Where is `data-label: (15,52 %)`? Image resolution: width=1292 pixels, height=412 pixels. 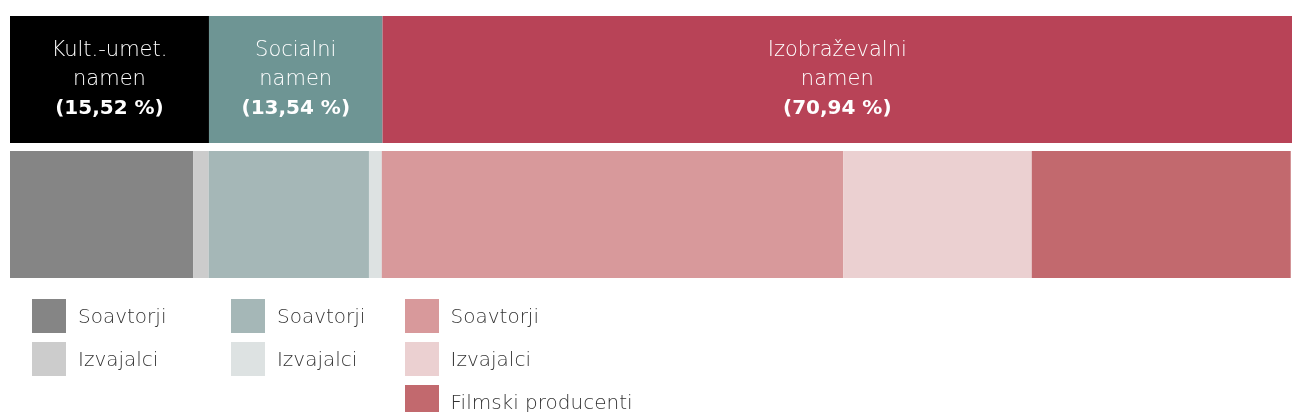 data-label: (15,52 %) is located at coordinates (109, 107).